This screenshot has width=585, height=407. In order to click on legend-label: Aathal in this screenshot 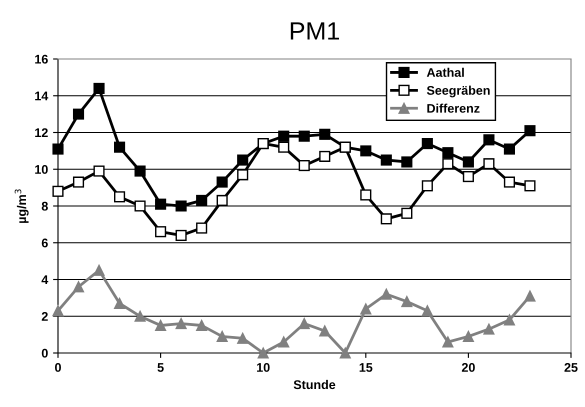, I will do `click(445, 72)`.